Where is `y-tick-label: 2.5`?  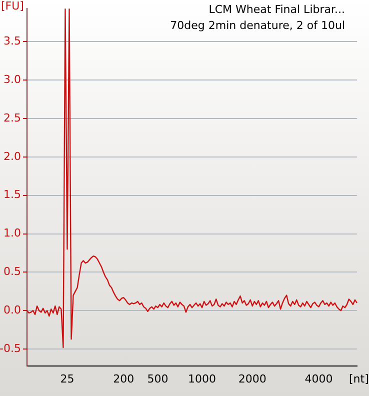 y-tick-label: 2.5 is located at coordinates (12, 117).